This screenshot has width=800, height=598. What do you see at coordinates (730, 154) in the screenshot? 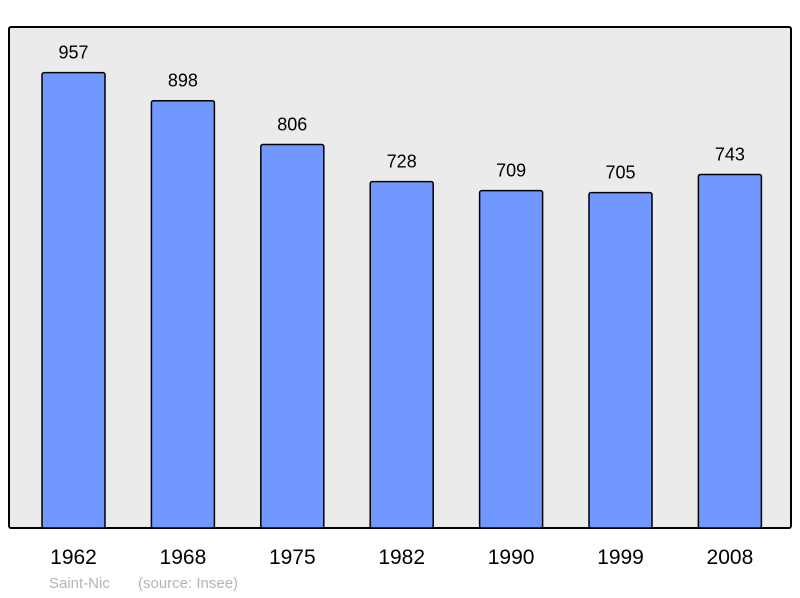
I see `data-label: 743` at bounding box center [730, 154].